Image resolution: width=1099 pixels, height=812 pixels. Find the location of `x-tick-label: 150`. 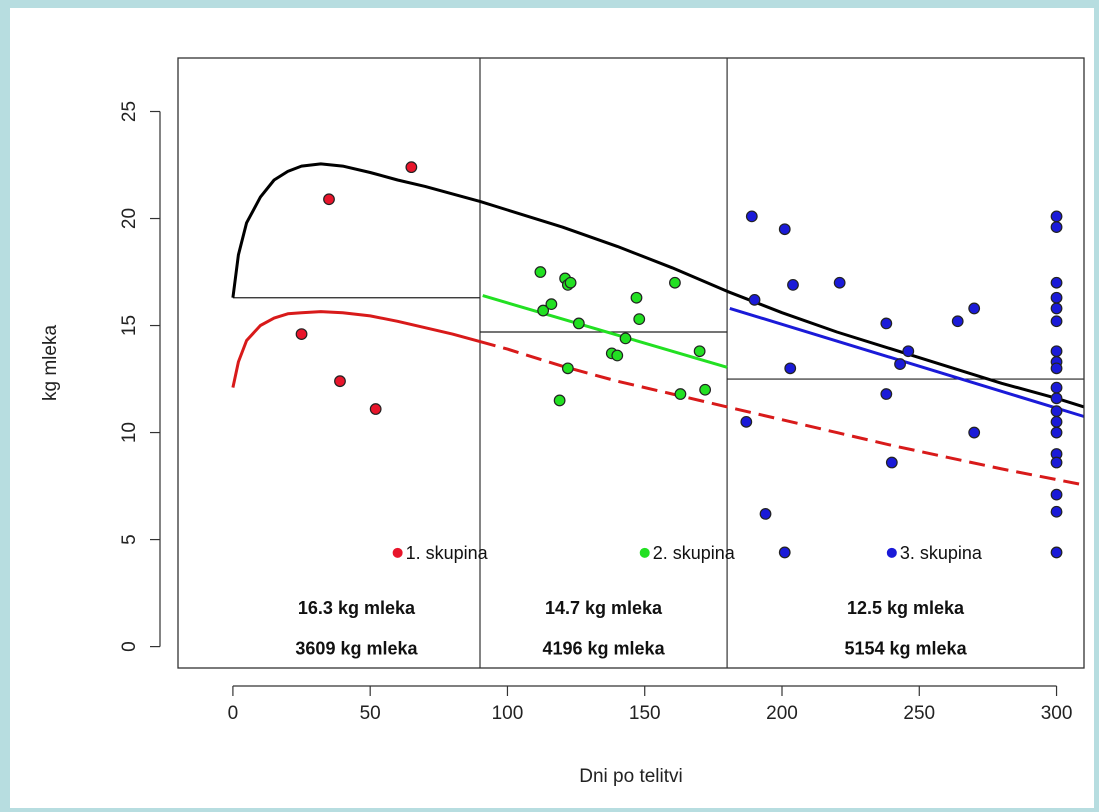

x-tick-label: 150 is located at coordinates (645, 713).